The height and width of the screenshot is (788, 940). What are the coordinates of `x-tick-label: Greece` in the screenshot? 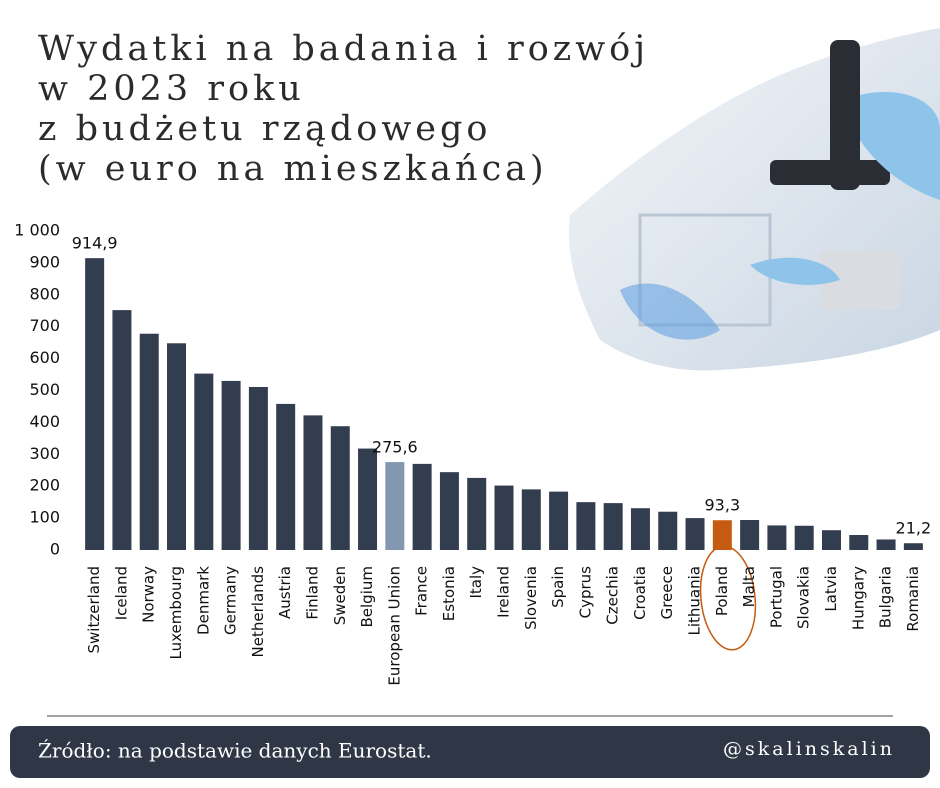 It's located at (667, 592).